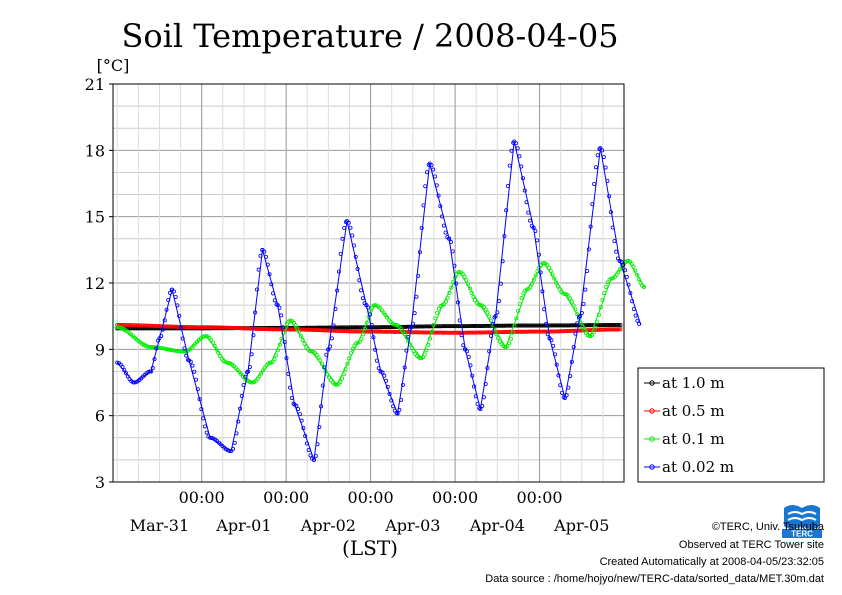  Describe the element at coordinates (693, 439) in the screenshot. I see `legend-label: at 0.1 m` at that location.